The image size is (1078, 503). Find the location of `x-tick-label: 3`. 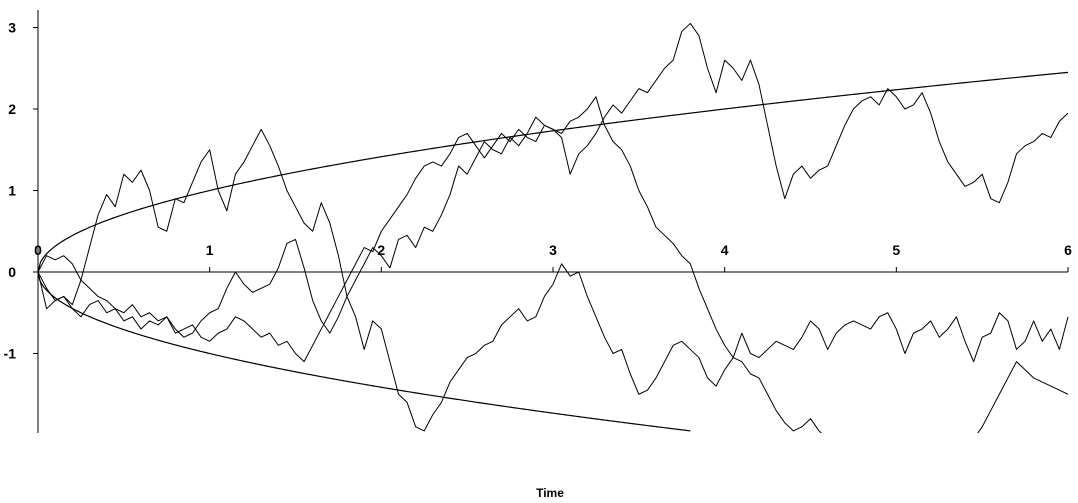

x-tick-label: 3 is located at coordinates (553, 250).